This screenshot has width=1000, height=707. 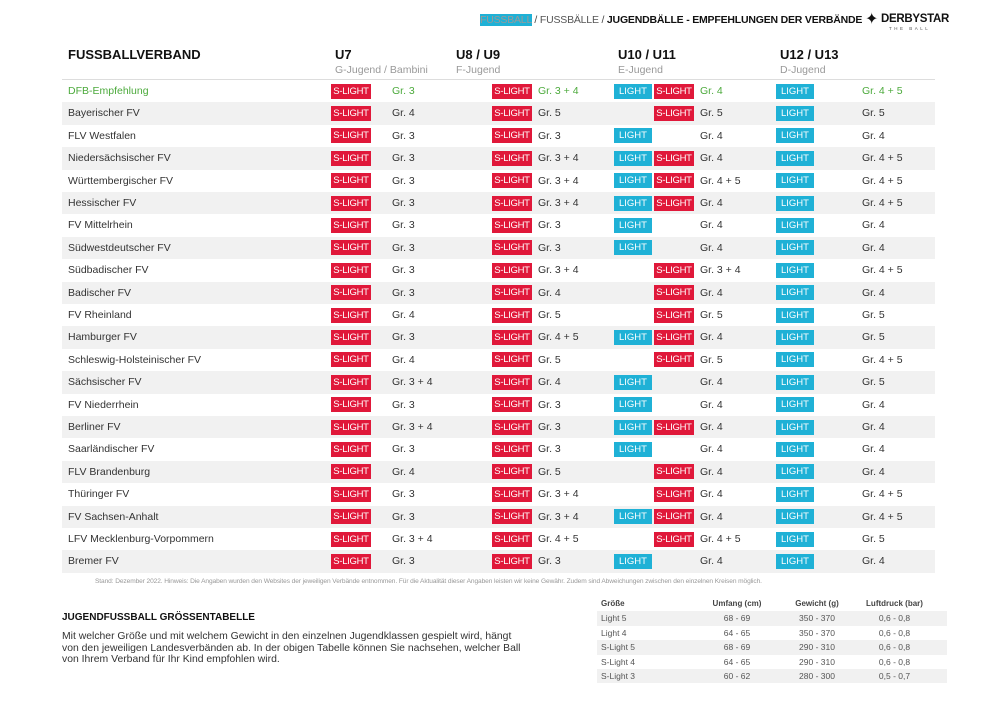 What do you see at coordinates (119, 158) in the screenshot?
I see `verband-name: Niedersächsischer FV` at bounding box center [119, 158].